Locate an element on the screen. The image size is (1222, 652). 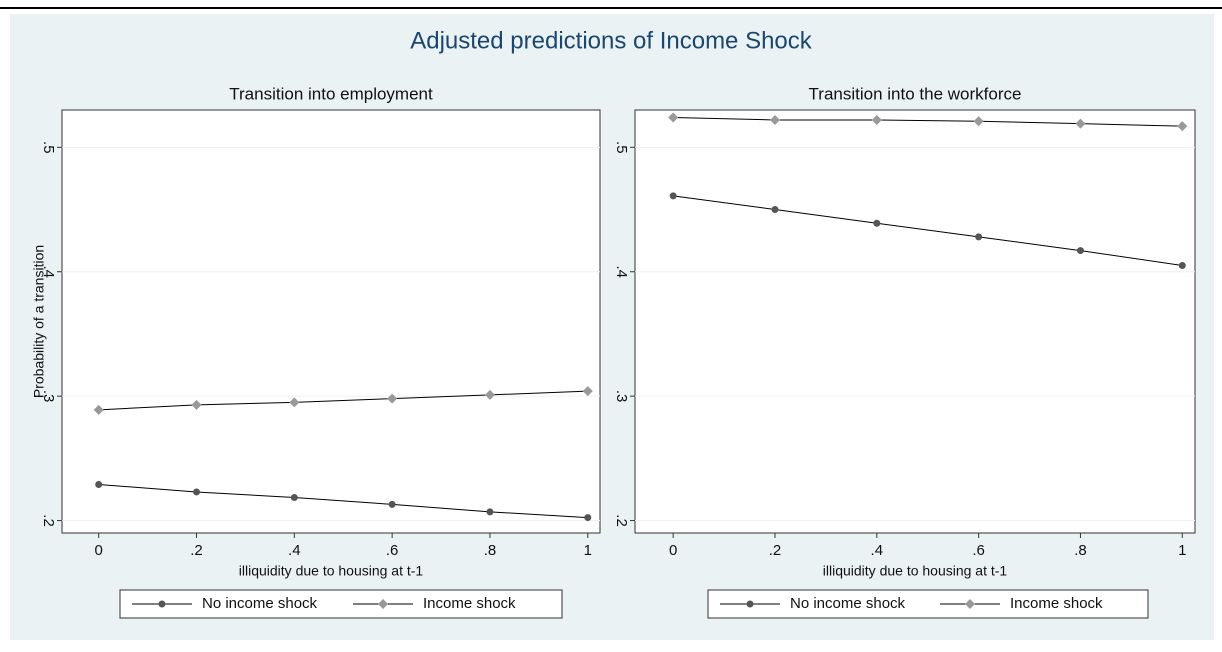
figure-title: Adjusted predictions of Income Shock is located at coordinates (611, 40).